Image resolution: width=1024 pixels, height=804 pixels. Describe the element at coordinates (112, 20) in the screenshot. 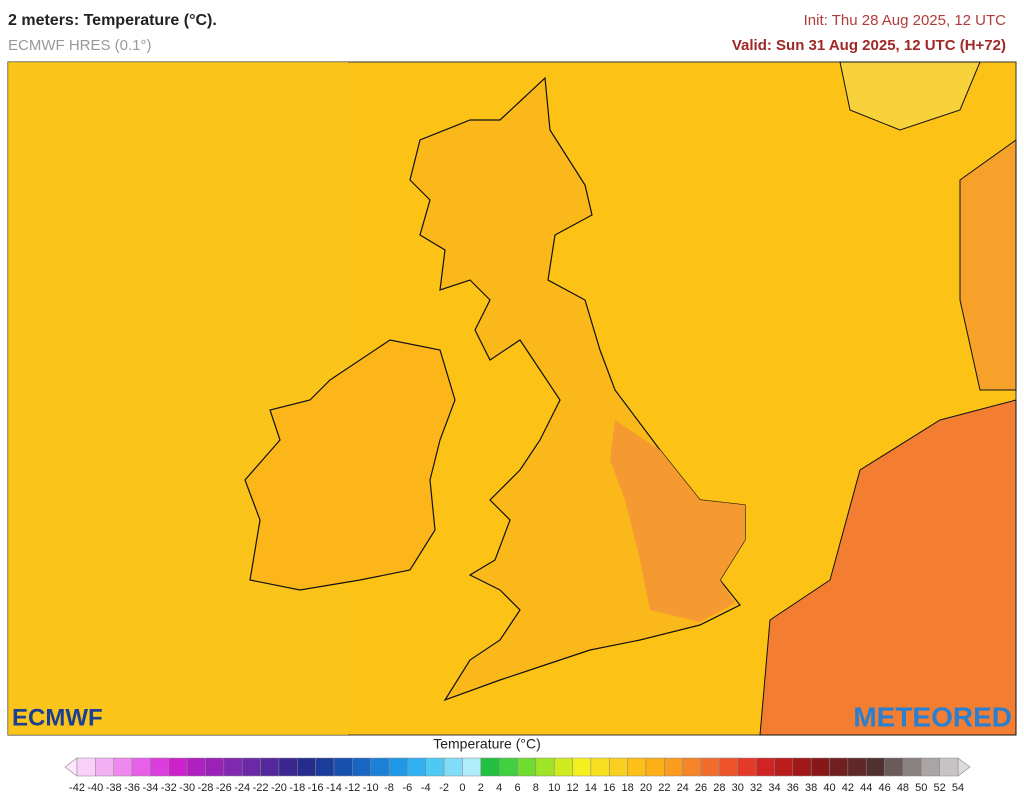

I see `map-title: 2 meters: Temperature (°C).` at that location.